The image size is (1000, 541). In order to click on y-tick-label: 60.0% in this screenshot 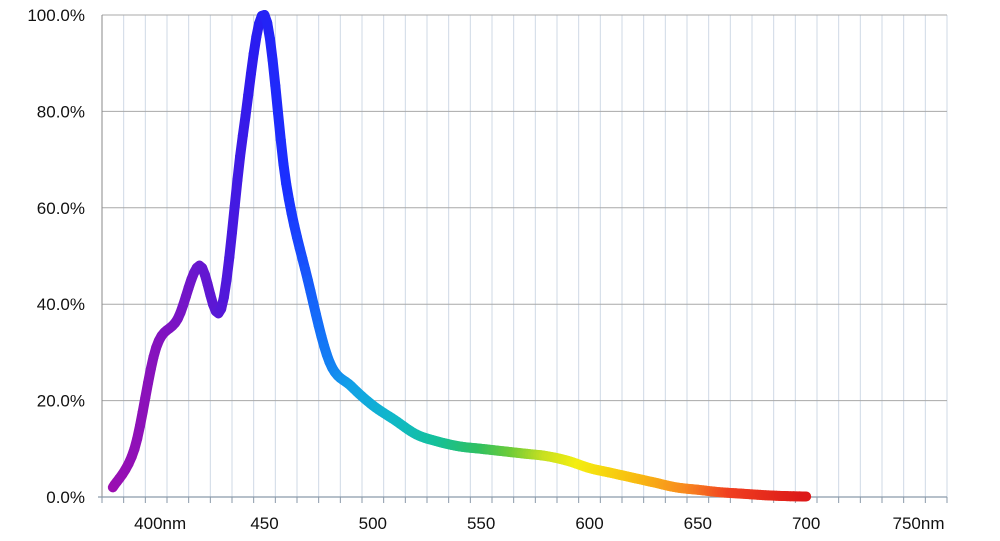, I will do `click(61, 208)`.